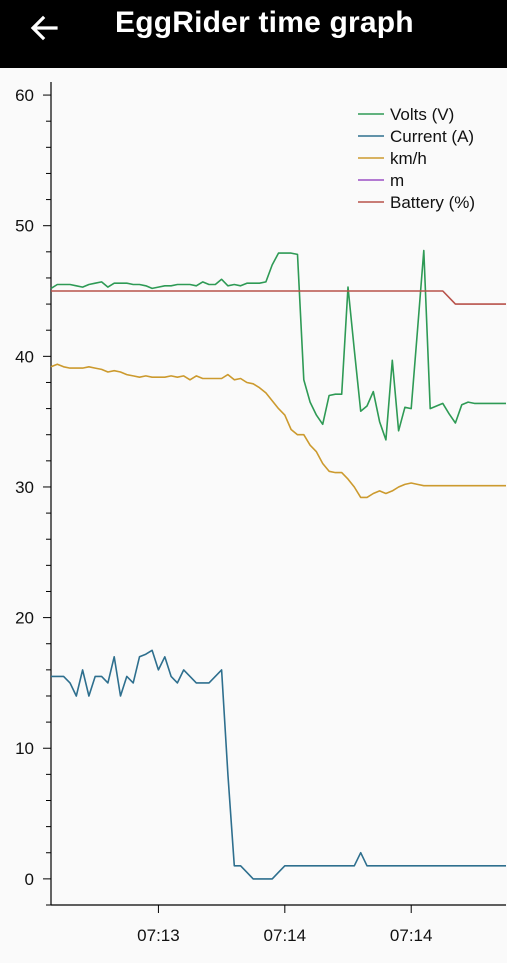  I want to click on legend-label: Current (A), so click(432, 136).